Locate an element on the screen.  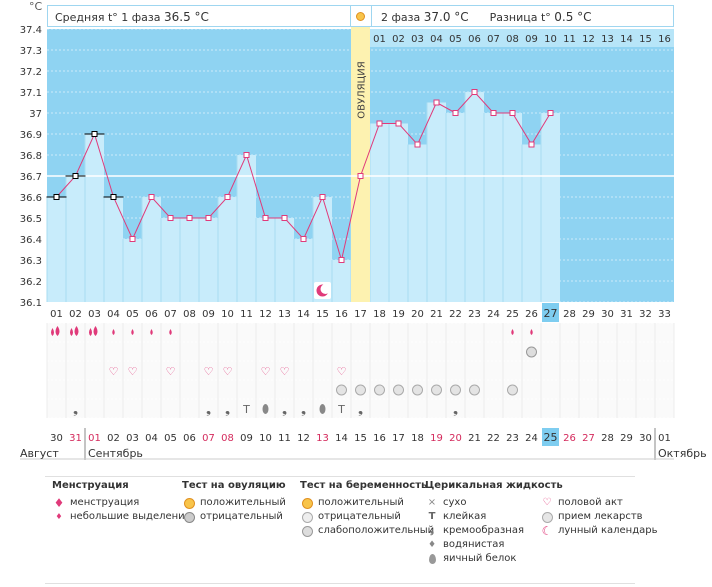
month-label: Август is located at coordinates (39, 453).